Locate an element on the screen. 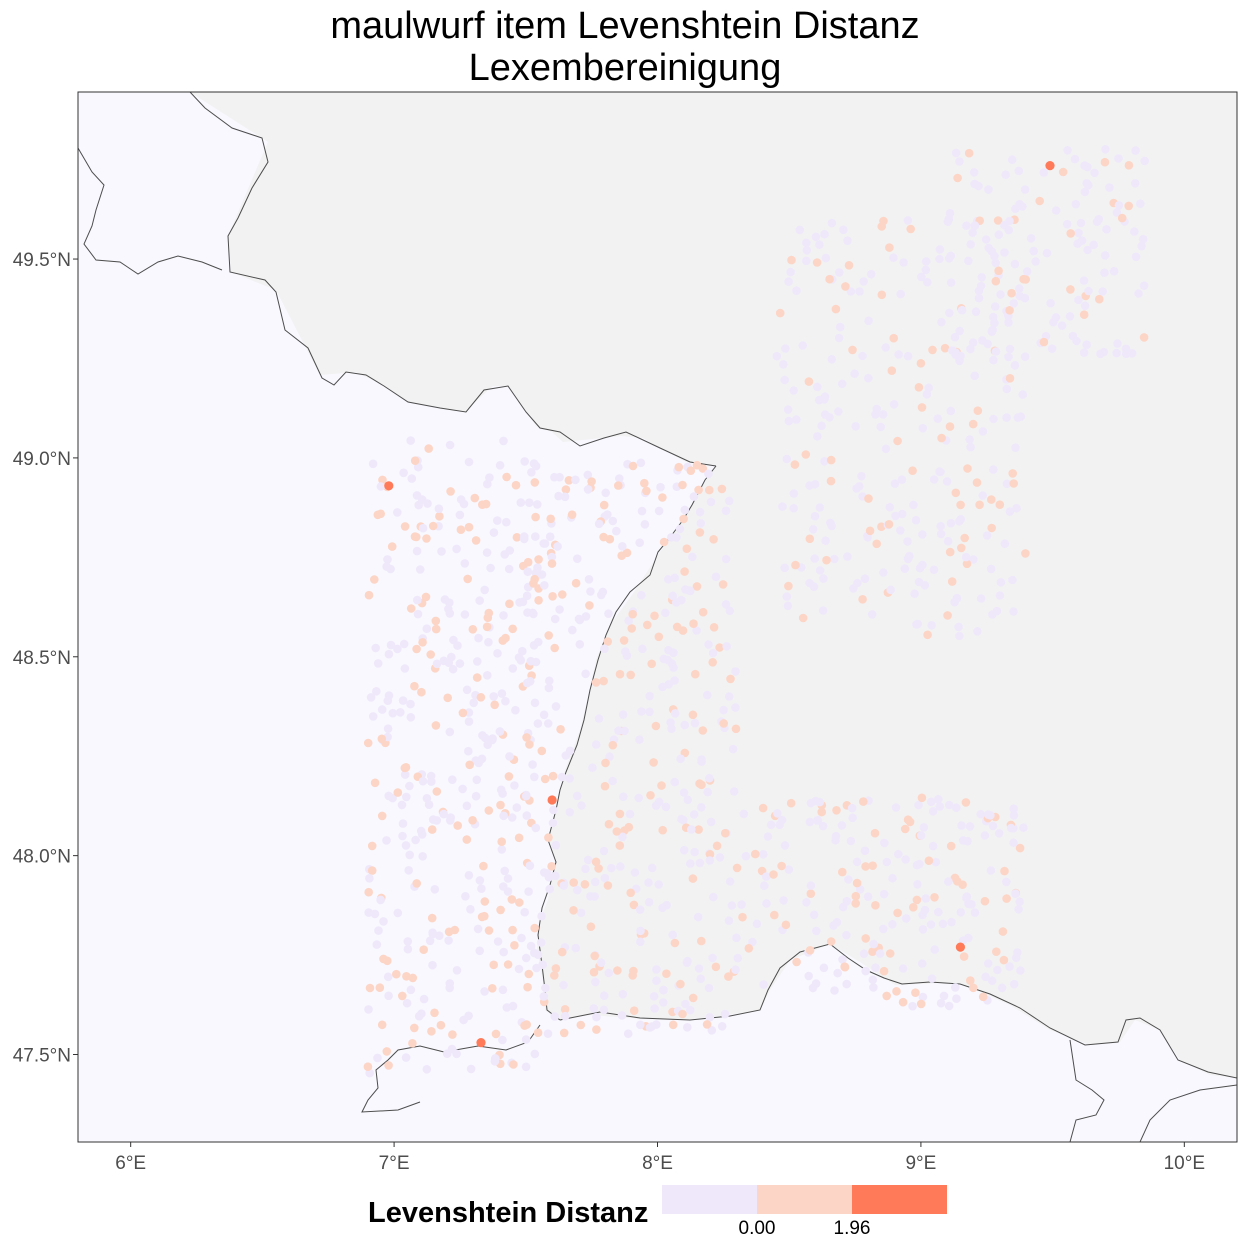 Image resolution: width=1250 pixels, height=1250 pixels. border-north is located at coordinates (453, 279).